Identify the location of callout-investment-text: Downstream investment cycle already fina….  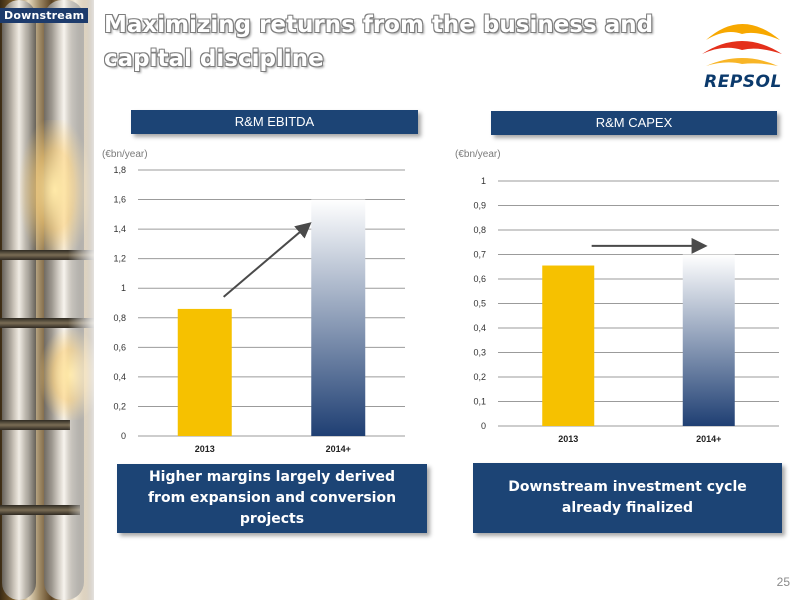
(627, 497).